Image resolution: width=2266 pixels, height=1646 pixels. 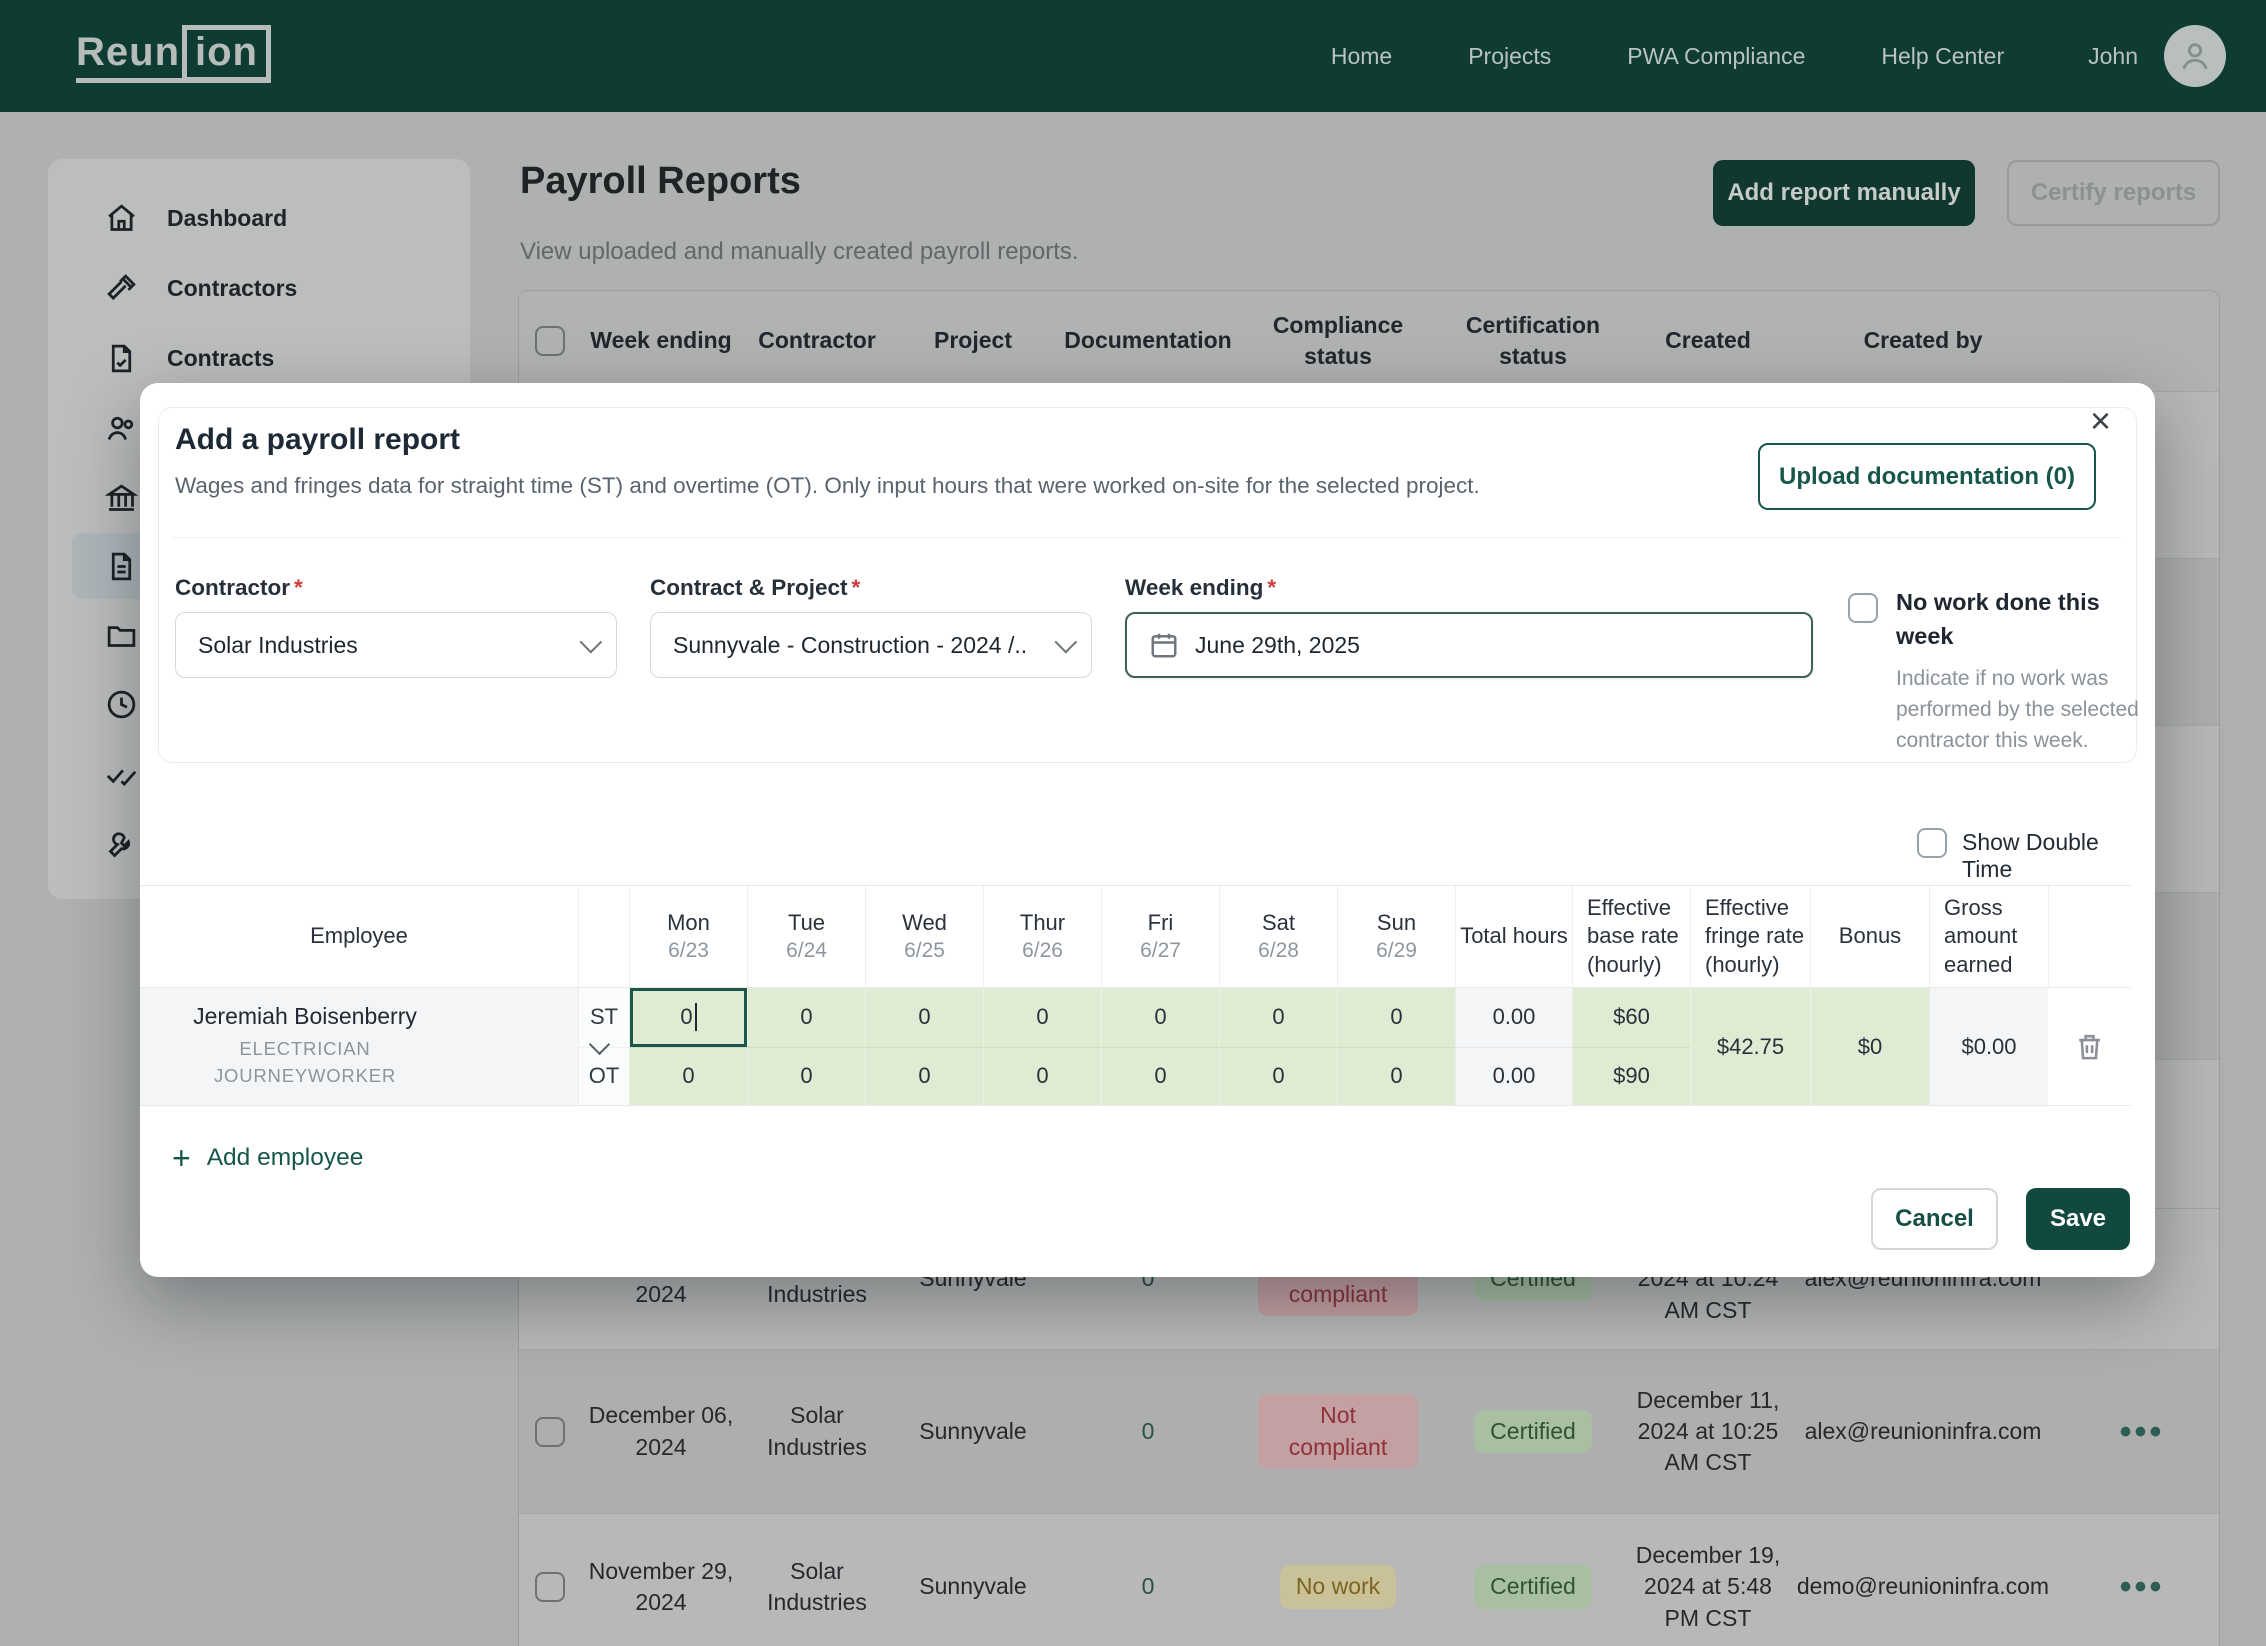 I want to click on no-work-label: No work done this week, so click(x=1998, y=619).